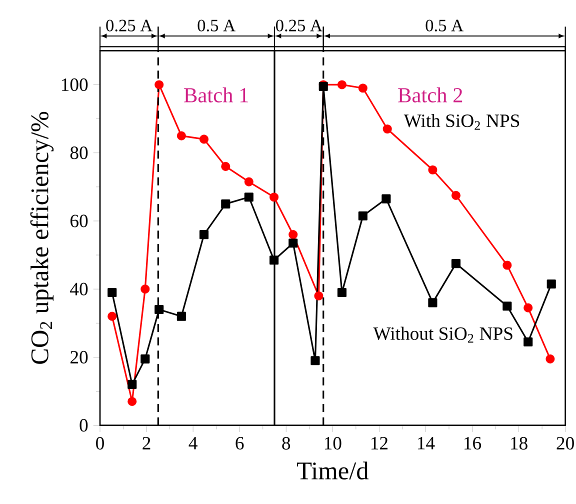  What do you see at coordinates (473, 443) in the screenshot?
I see `x-tick-label: 16` at bounding box center [473, 443].